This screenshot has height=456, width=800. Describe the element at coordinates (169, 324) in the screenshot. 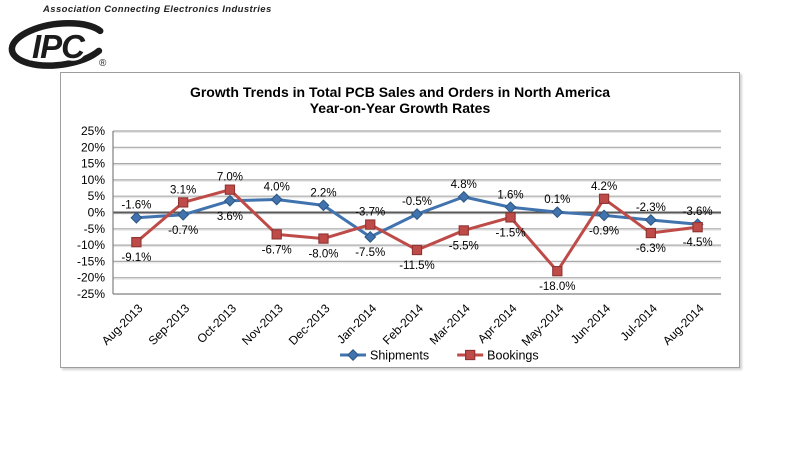

I see `x-axis-label: Sep-2013` at that location.